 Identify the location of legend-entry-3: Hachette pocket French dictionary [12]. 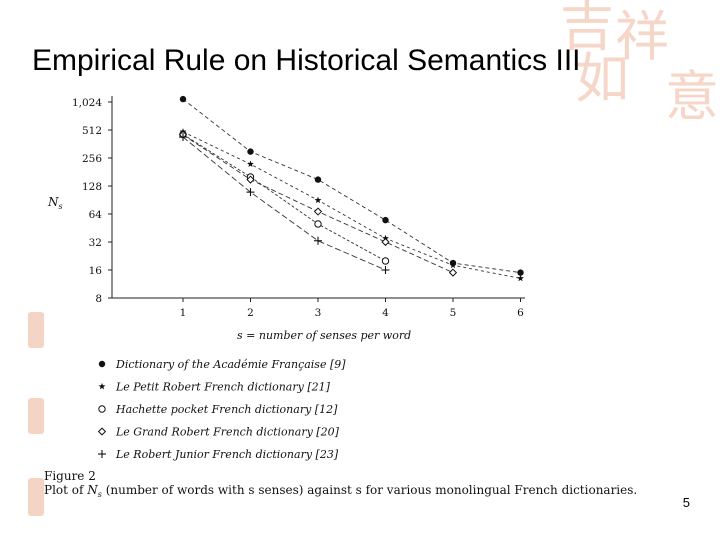
(226, 409).